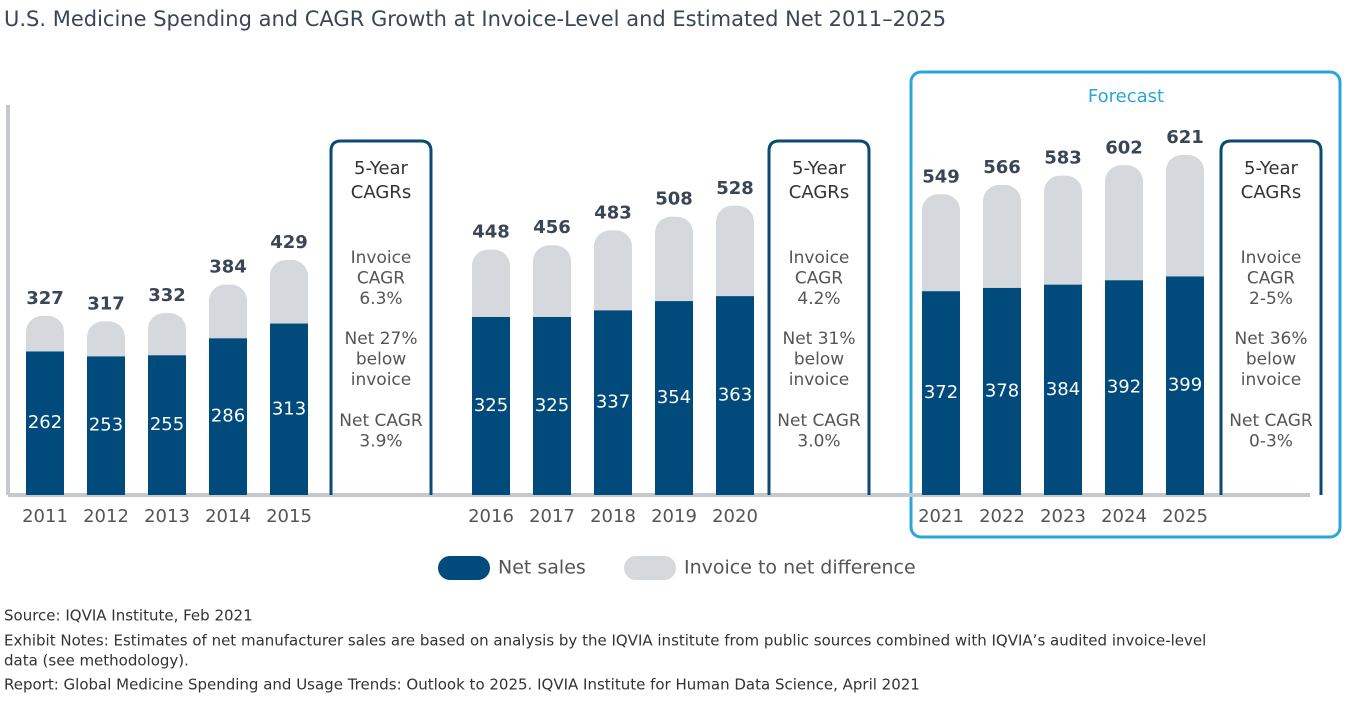 Image resolution: width=1352 pixels, height=705 pixels. Describe the element at coordinates (1271, 299) in the screenshot. I see `cagr-text: 2-5%` at that location.